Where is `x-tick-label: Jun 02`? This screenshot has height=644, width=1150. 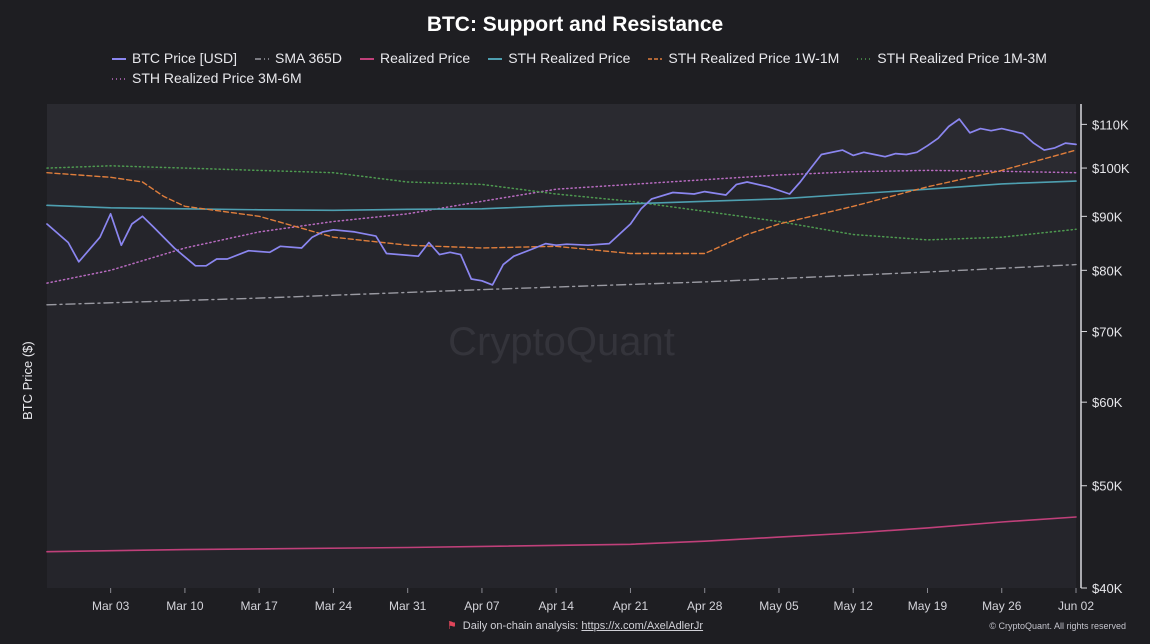
x-tick-label: Jun 02 is located at coordinates (1076, 606).